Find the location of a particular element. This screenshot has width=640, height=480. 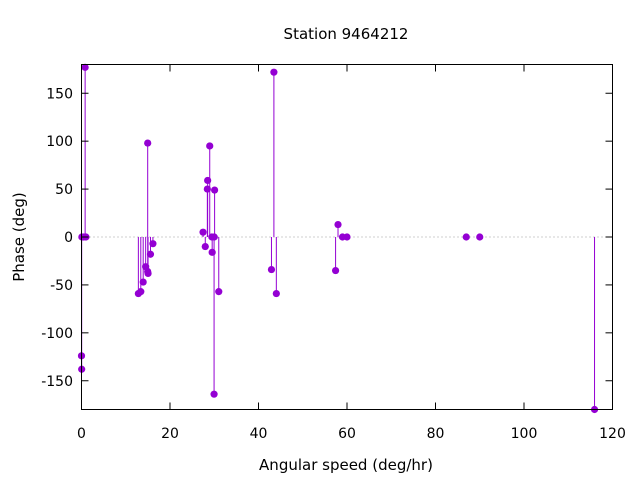

y-tick-label: -150 is located at coordinates (57, 382).